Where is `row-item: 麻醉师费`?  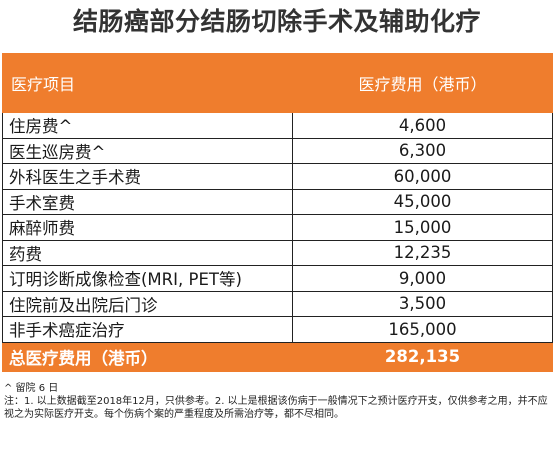 row-item: 麻醉师费 is located at coordinates (147, 227).